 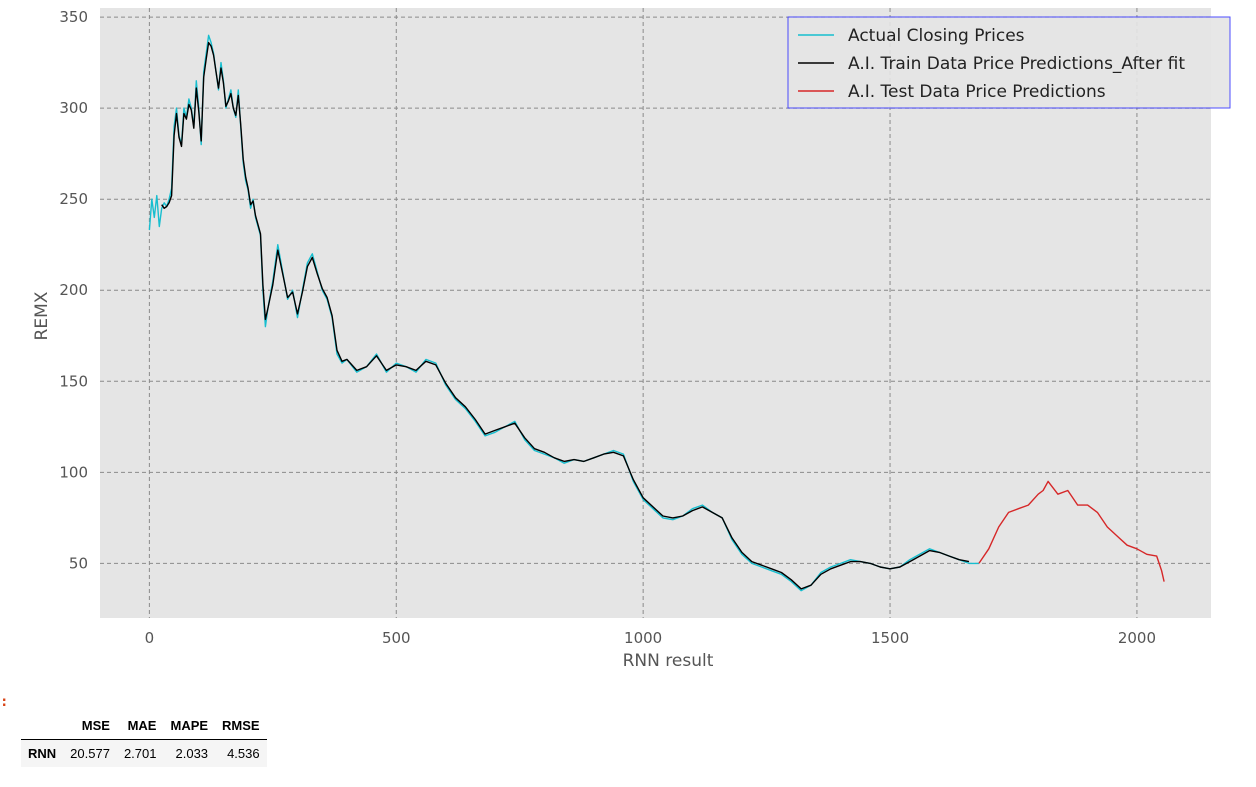 I want to click on x-tick-labels: 0 500 1000 1500 2000, so click(x=650, y=638).